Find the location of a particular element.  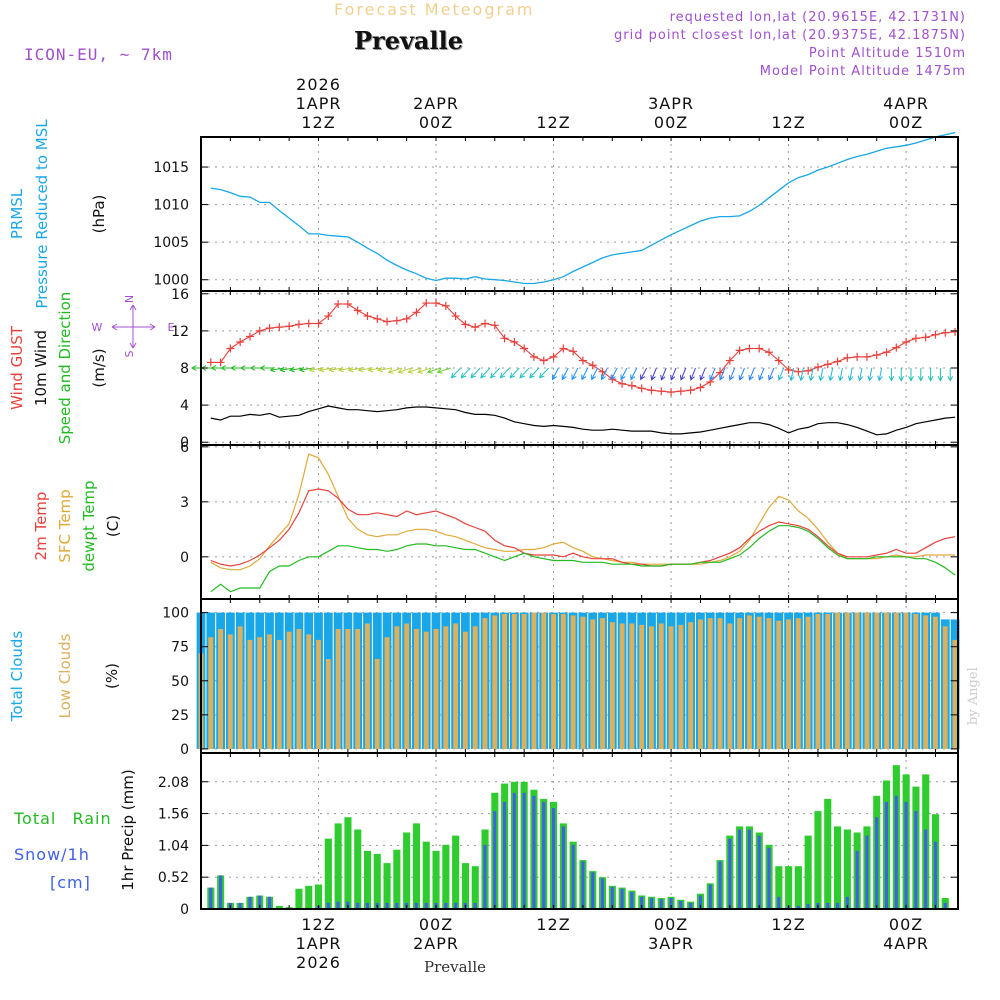

y-tick-label: 0 is located at coordinates (184, 558).